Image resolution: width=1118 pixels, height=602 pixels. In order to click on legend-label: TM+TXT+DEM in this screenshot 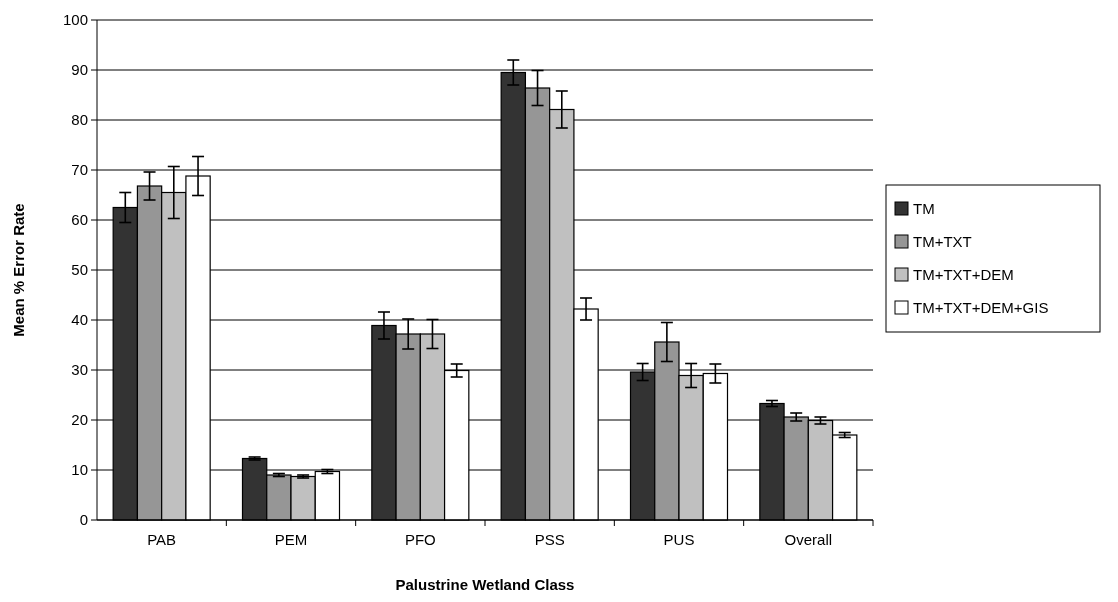, I will do `click(963, 275)`.